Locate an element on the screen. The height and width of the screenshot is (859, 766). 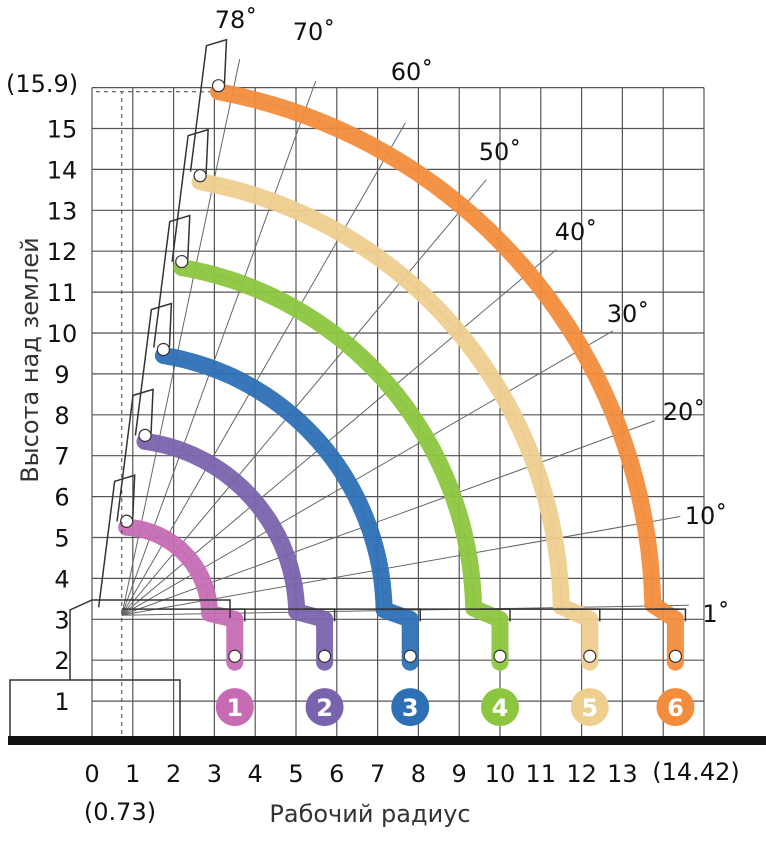
y-tick-label: 14 is located at coordinates (62, 170).